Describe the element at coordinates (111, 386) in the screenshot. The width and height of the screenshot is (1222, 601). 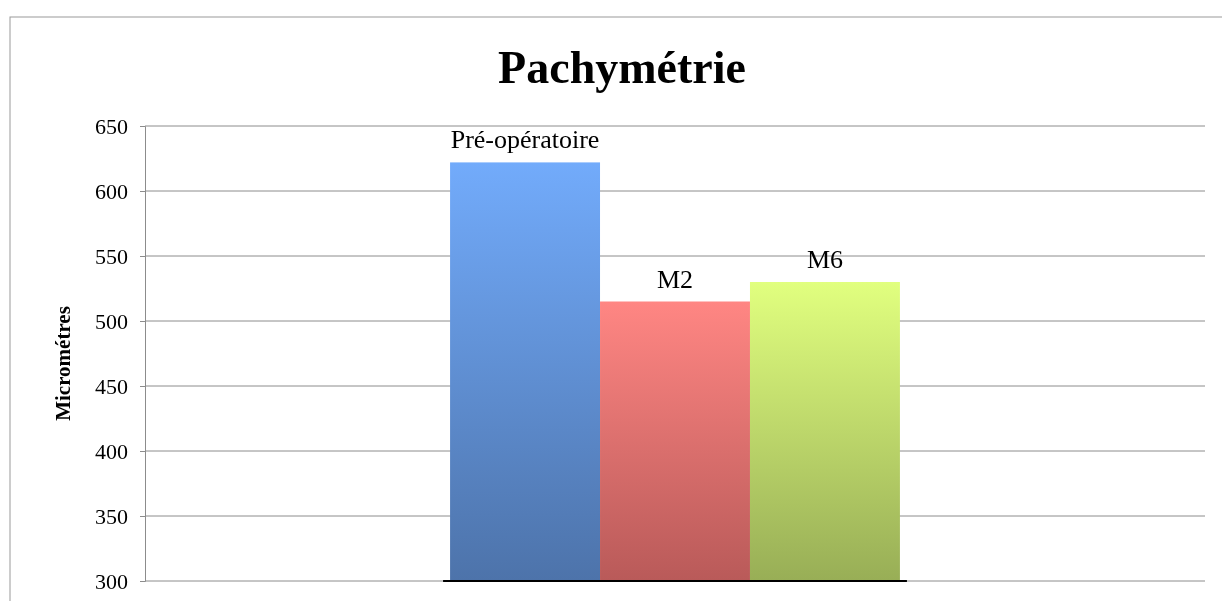
I see `y-tick-label: 450` at that location.